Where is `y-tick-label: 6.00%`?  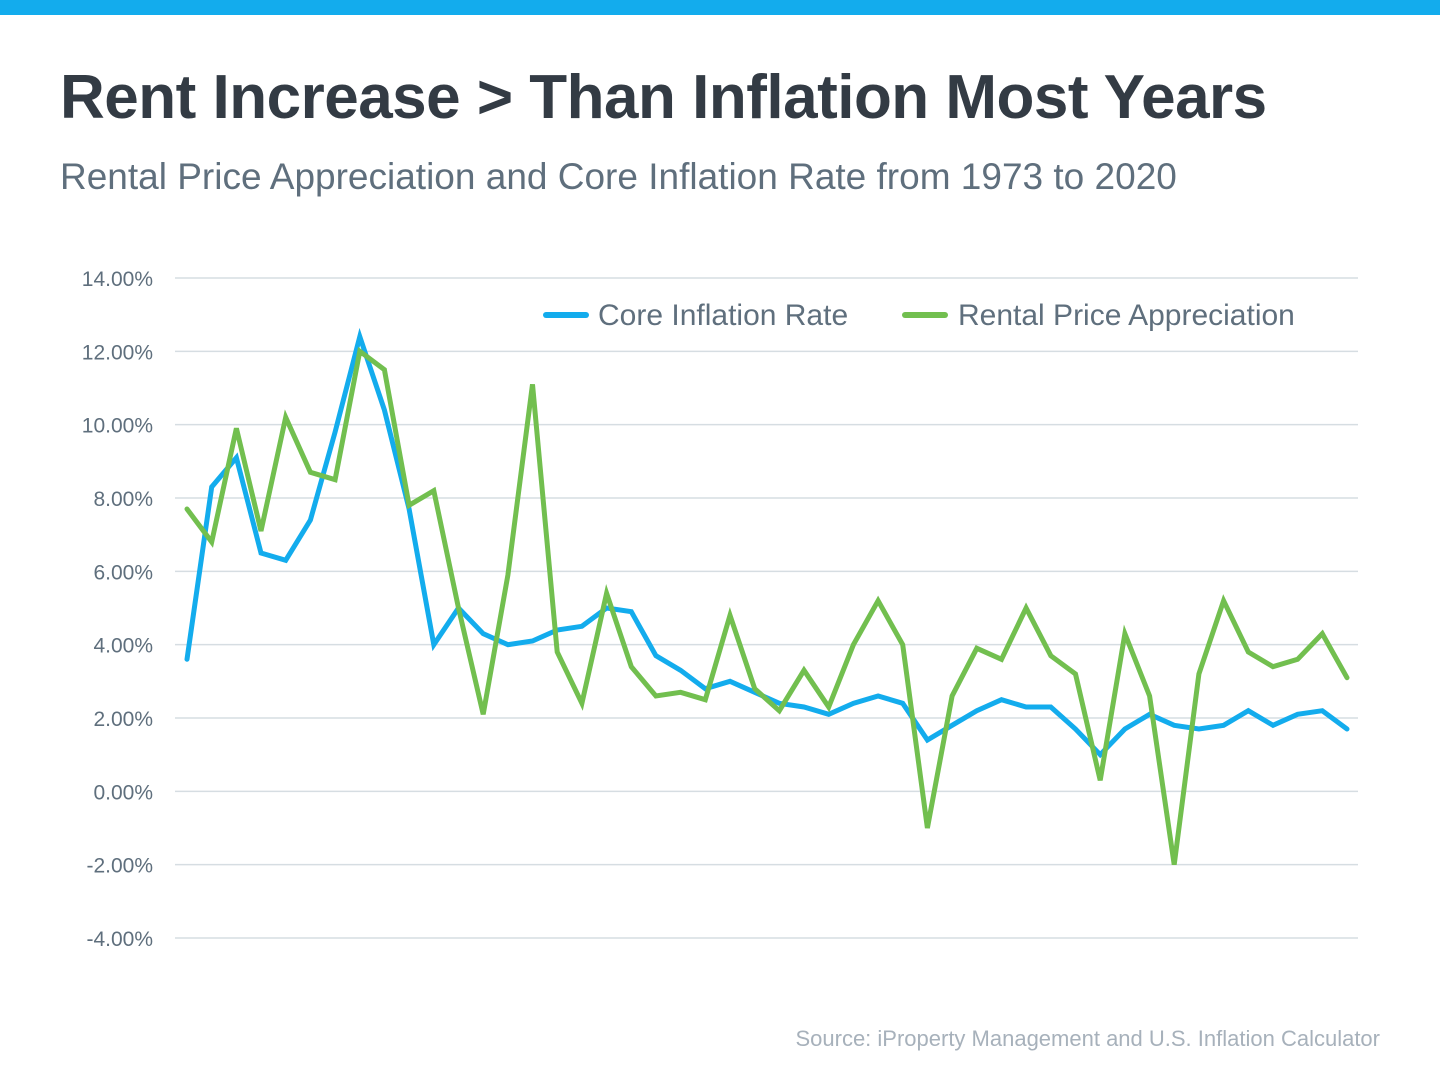
y-tick-label: 6.00% is located at coordinates (123, 572).